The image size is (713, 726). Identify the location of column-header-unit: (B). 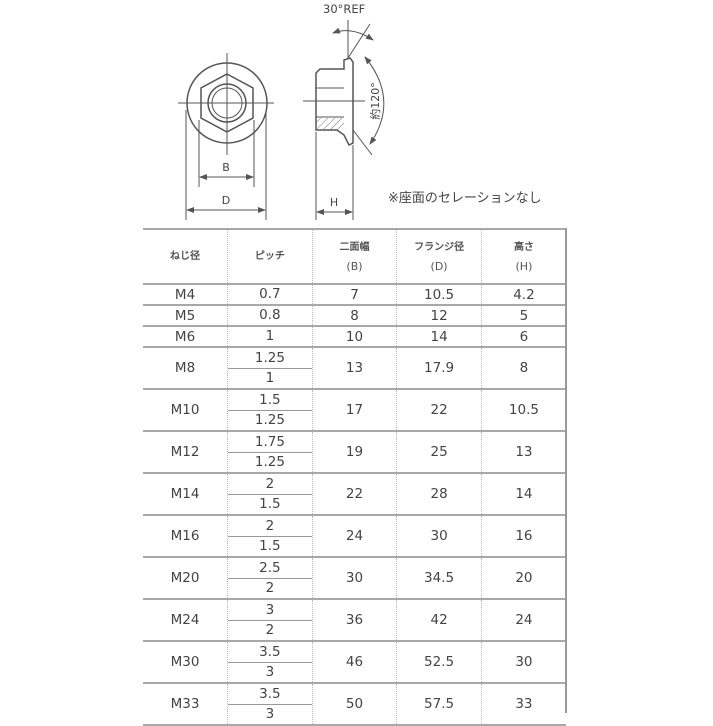
(354, 266).